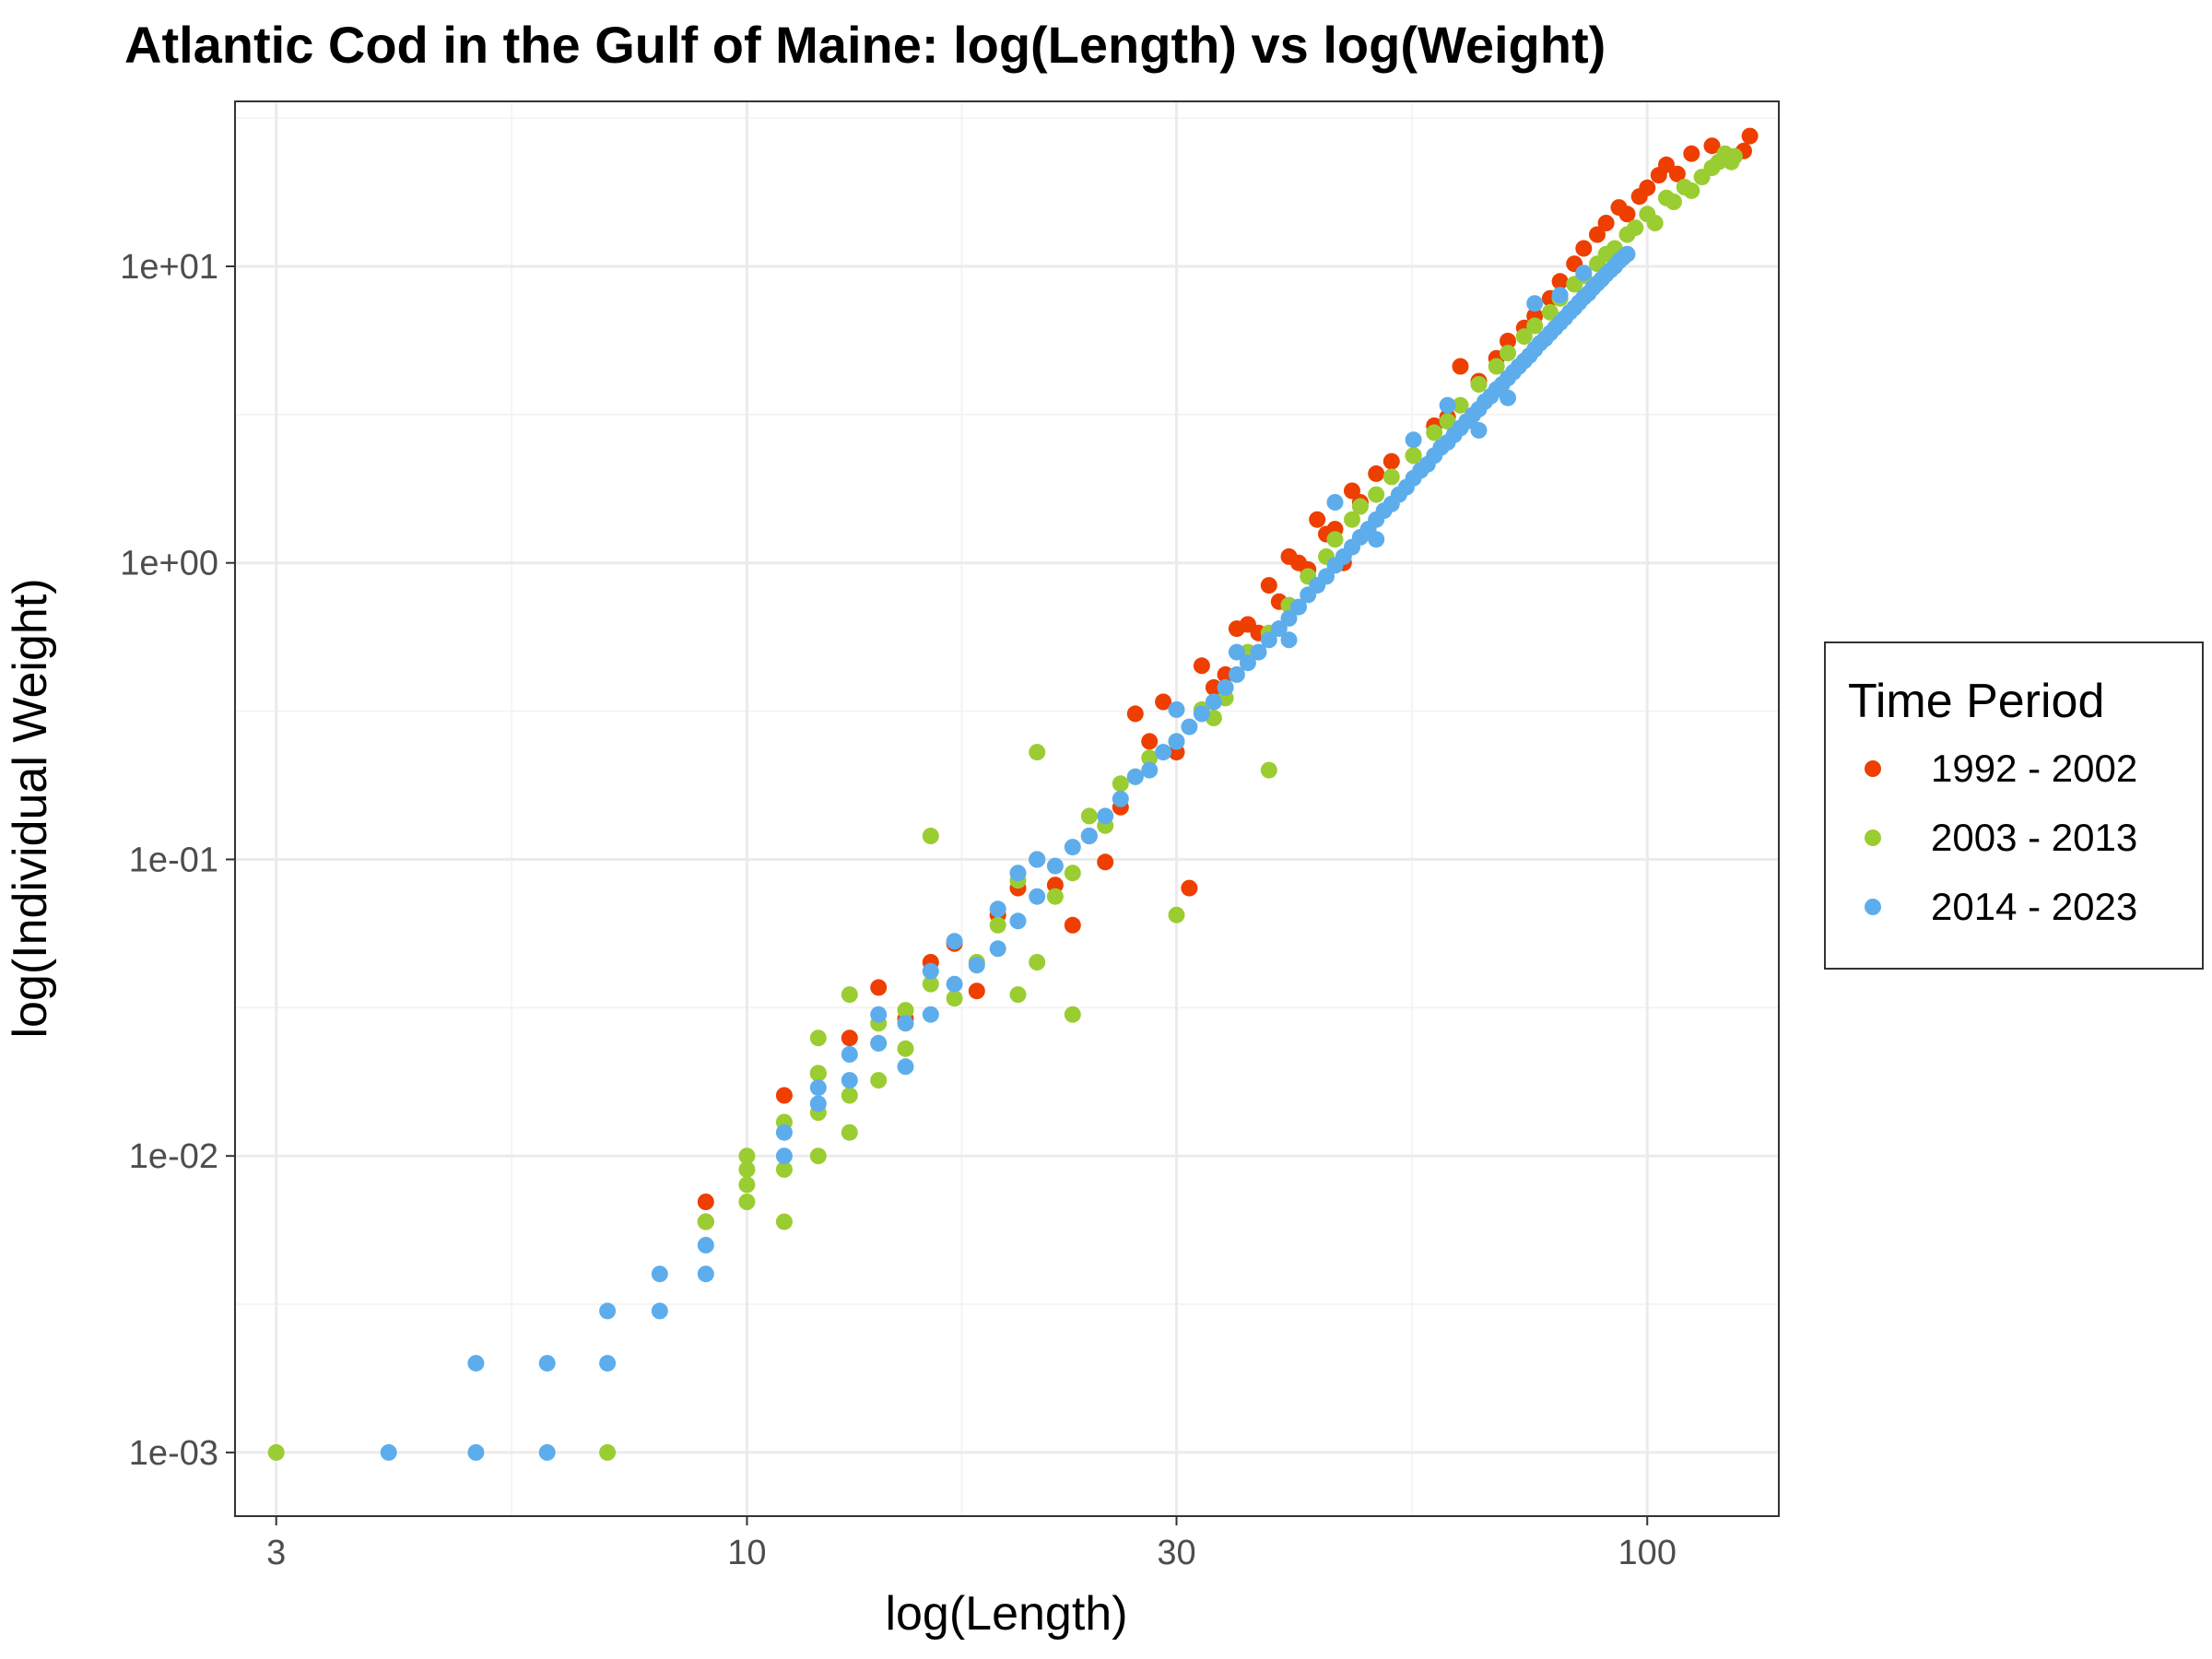 The height and width of the screenshot is (1659, 2212). Describe the element at coordinates (1647, 1553) in the screenshot. I see `x-tick-label: 100` at that location.